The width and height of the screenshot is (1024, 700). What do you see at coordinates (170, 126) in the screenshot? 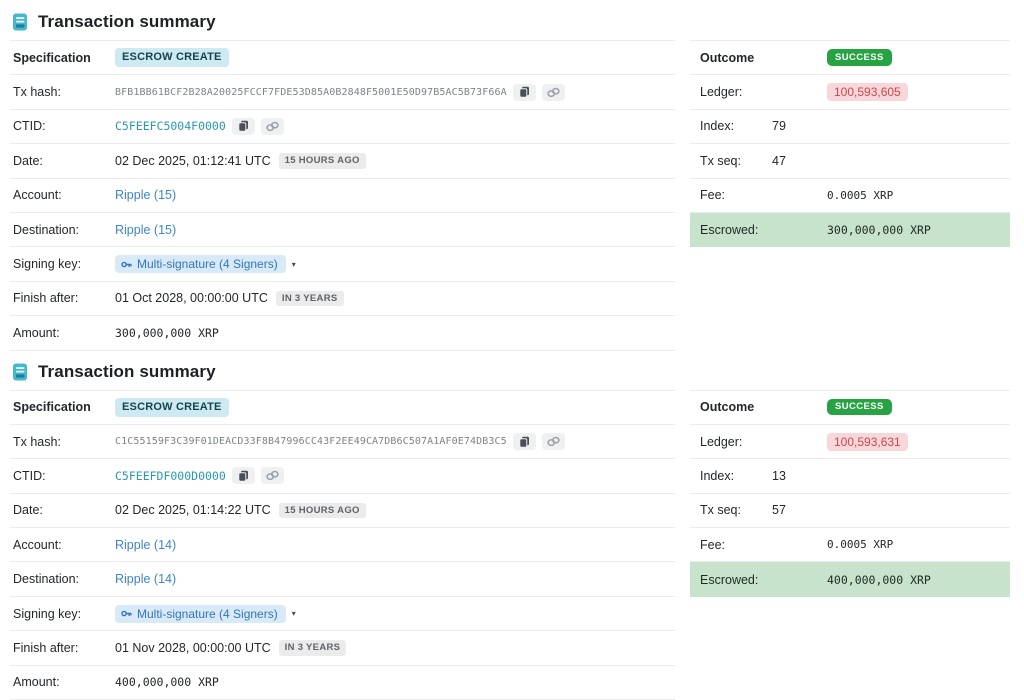
I see `ctid-value: C5FEEFC5004F0000` at bounding box center [170, 126].